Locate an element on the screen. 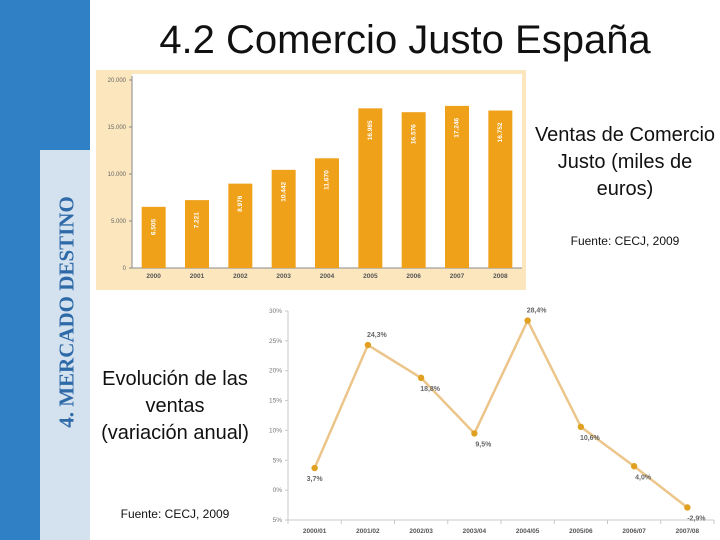 This screenshot has height=540, width=720. sales-chart-source: Fuente: CECJ, 2009 is located at coordinates (625, 241).